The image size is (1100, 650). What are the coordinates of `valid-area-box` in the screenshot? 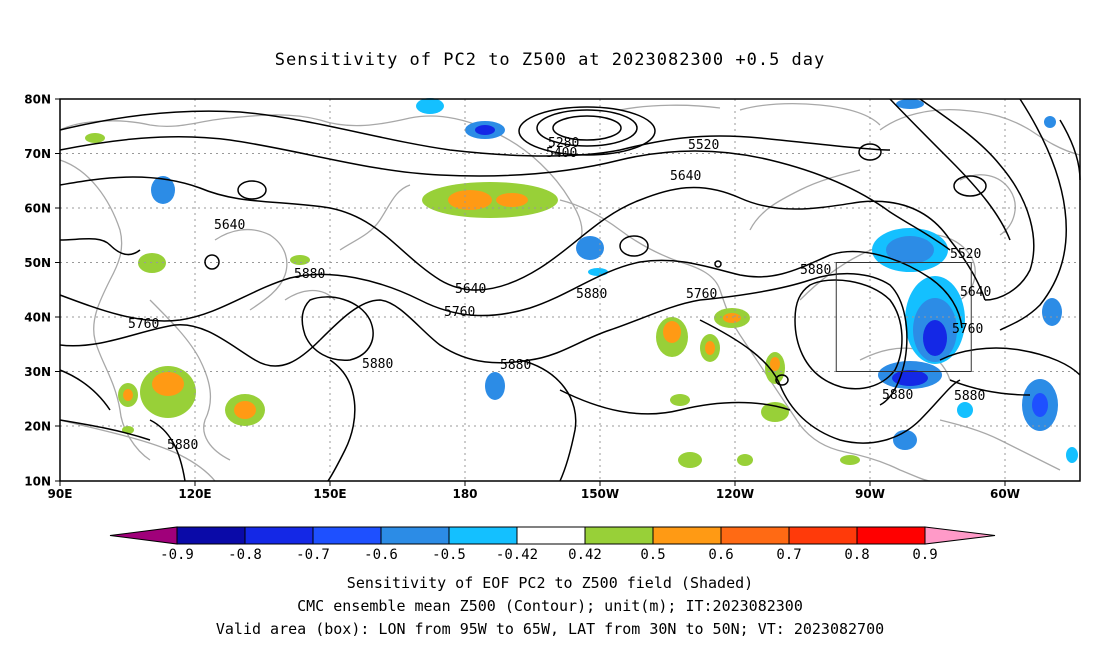 It's located at (903, 317).